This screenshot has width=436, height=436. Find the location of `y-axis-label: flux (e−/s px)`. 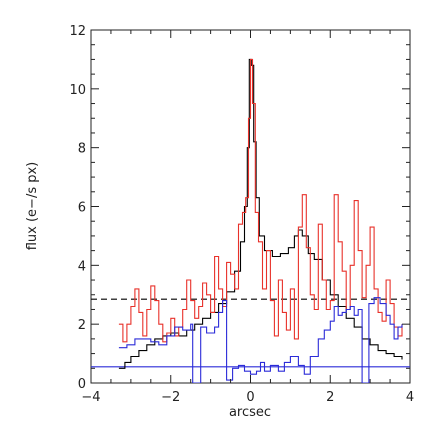

y-axis-label: flux (e−/s px) is located at coordinates (32, 206).